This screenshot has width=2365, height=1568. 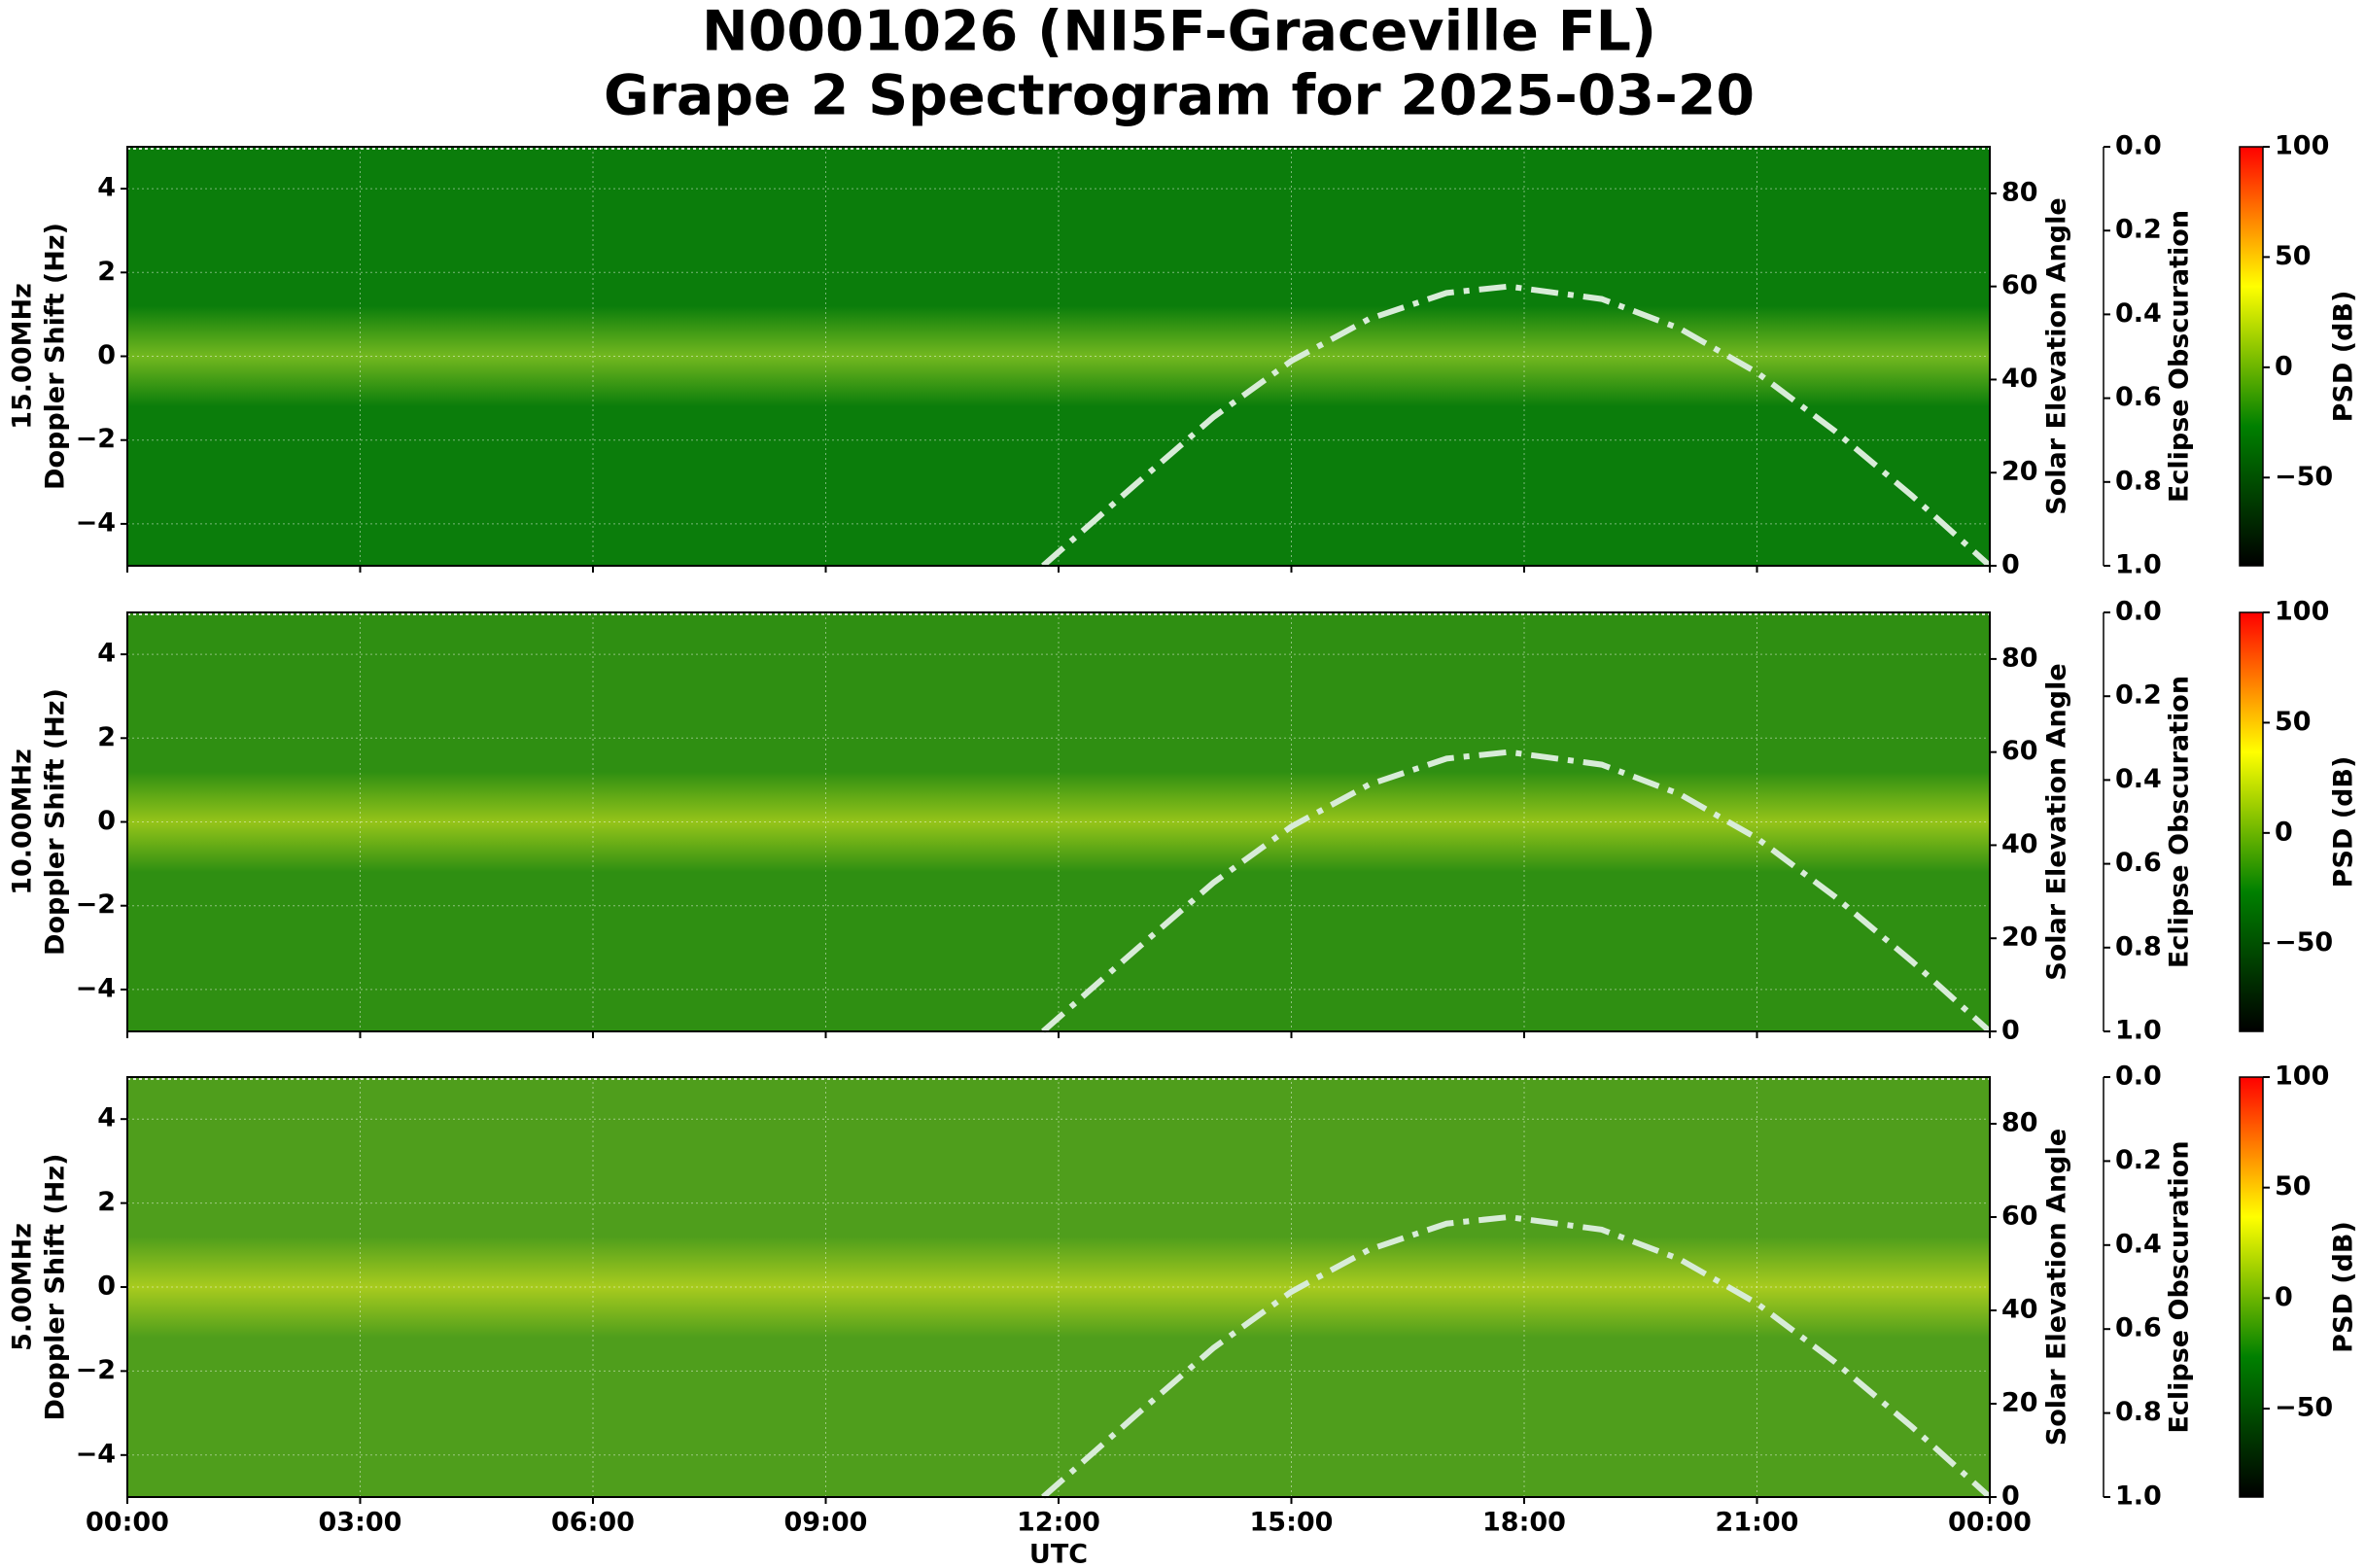 I want to click on x-tick-label: 18:00, so click(x=1524, y=1523).